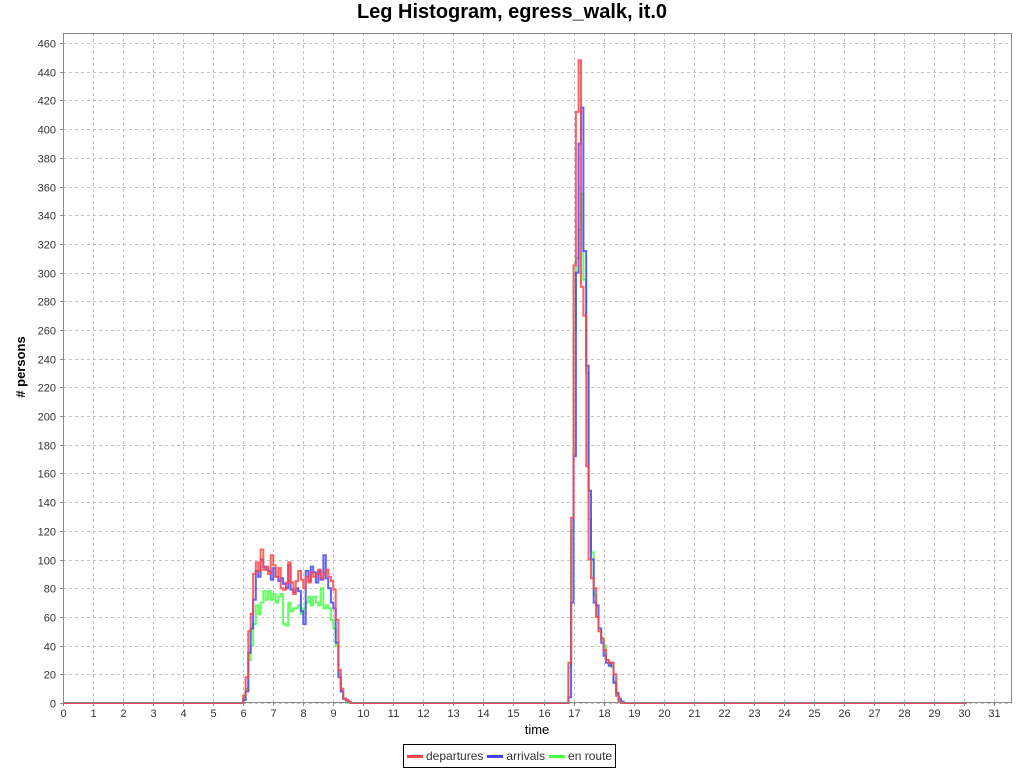 The width and height of the screenshot is (1024, 768). What do you see at coordinates (874, 714) in the screenshot?
I see `x-tick-label: 27` at bounding box center [874, 714].